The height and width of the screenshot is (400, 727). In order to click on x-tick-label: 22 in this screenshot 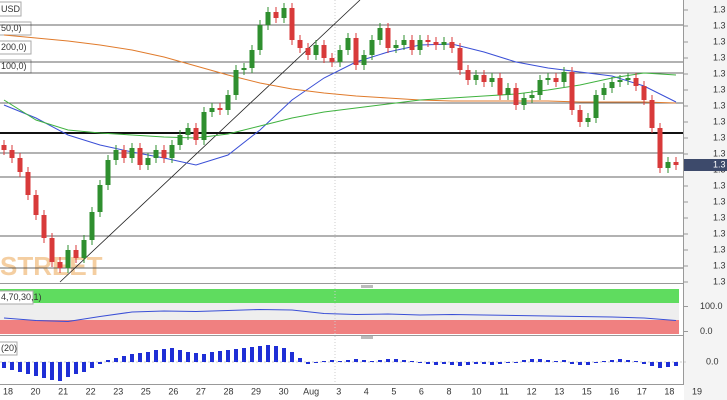, I will do `click(91, 391)`.